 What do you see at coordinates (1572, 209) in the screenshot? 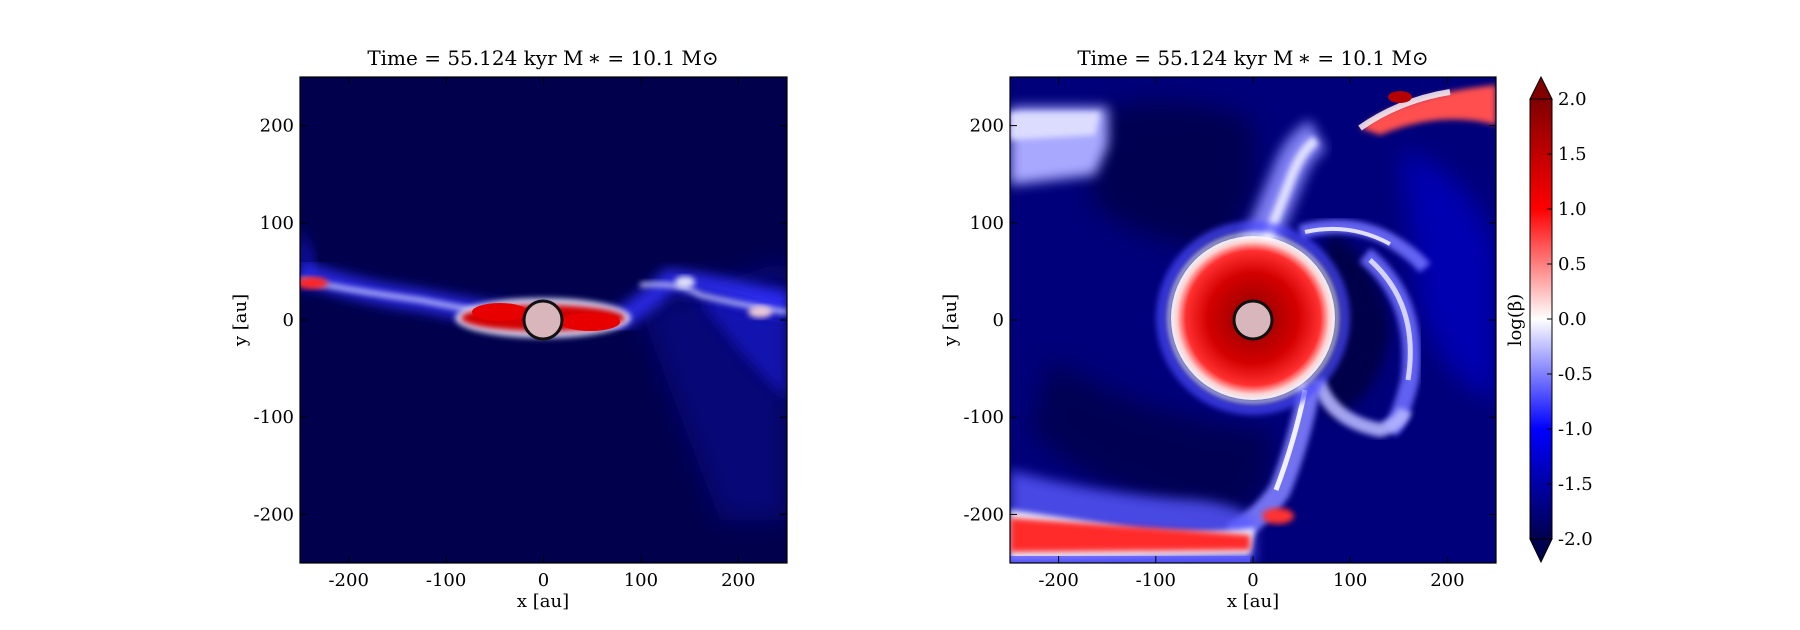
I see `colorbar-tick-label: 1.0` at bounding box center [1572, 209].